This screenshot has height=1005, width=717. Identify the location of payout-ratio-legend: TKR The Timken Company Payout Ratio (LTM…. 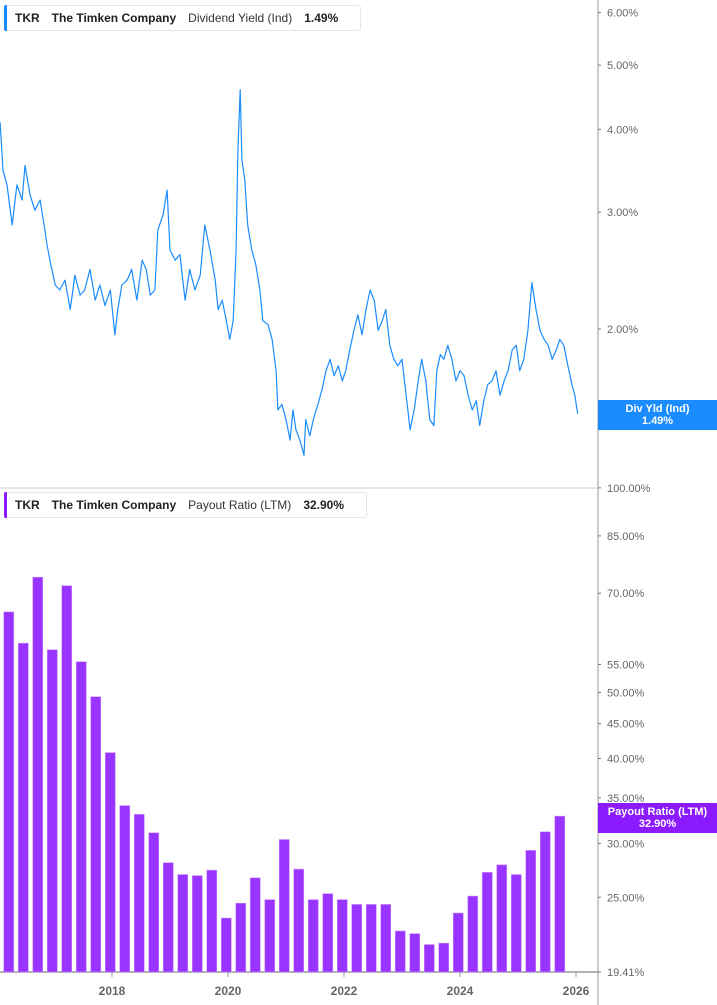
(186, 505).